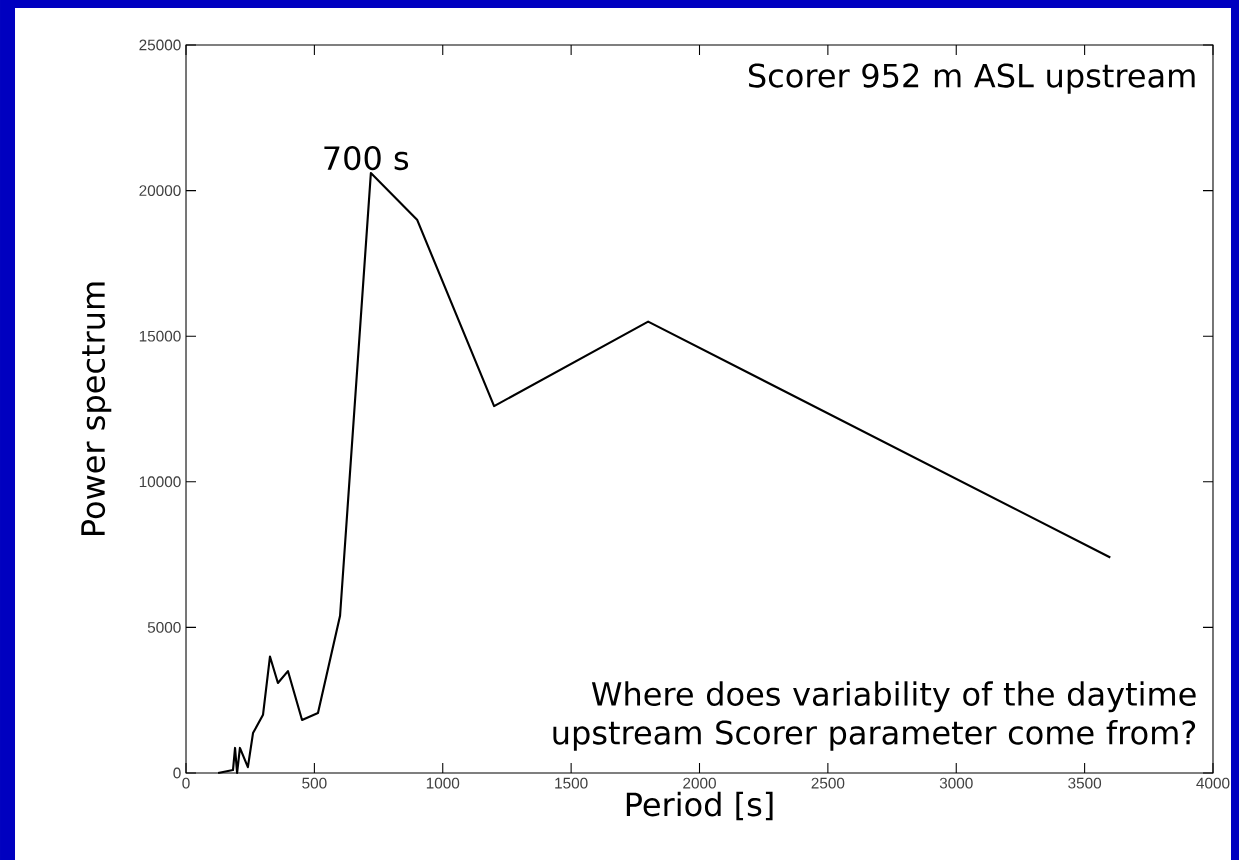  Describe the element at coordinates (956, 783) in the screenshot. I see `x-tick-label: 3000` at that location.